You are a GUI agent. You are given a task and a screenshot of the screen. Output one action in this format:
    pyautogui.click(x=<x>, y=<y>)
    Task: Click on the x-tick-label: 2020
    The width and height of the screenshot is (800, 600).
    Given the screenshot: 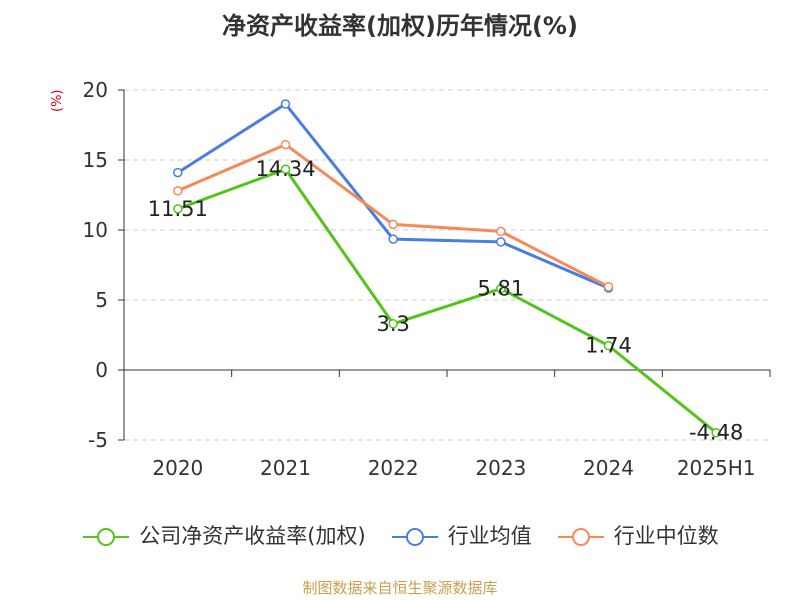 What is the action you would take?
    pyautogui.click(x=177, y=468)
    